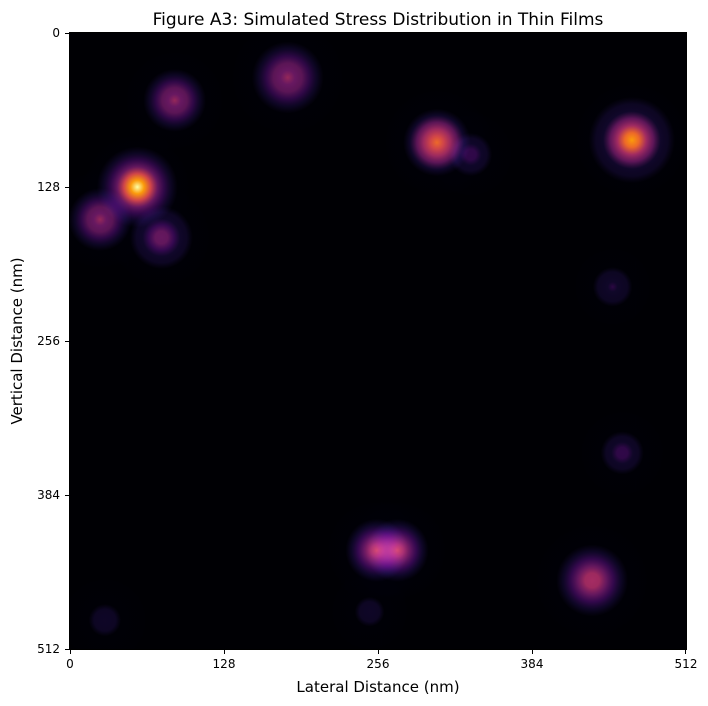 This screenshot has height=706, width=708. Describe the element at coordinates (224, 664) in the screenshot. I see `x-tick-label: 128` at that location.